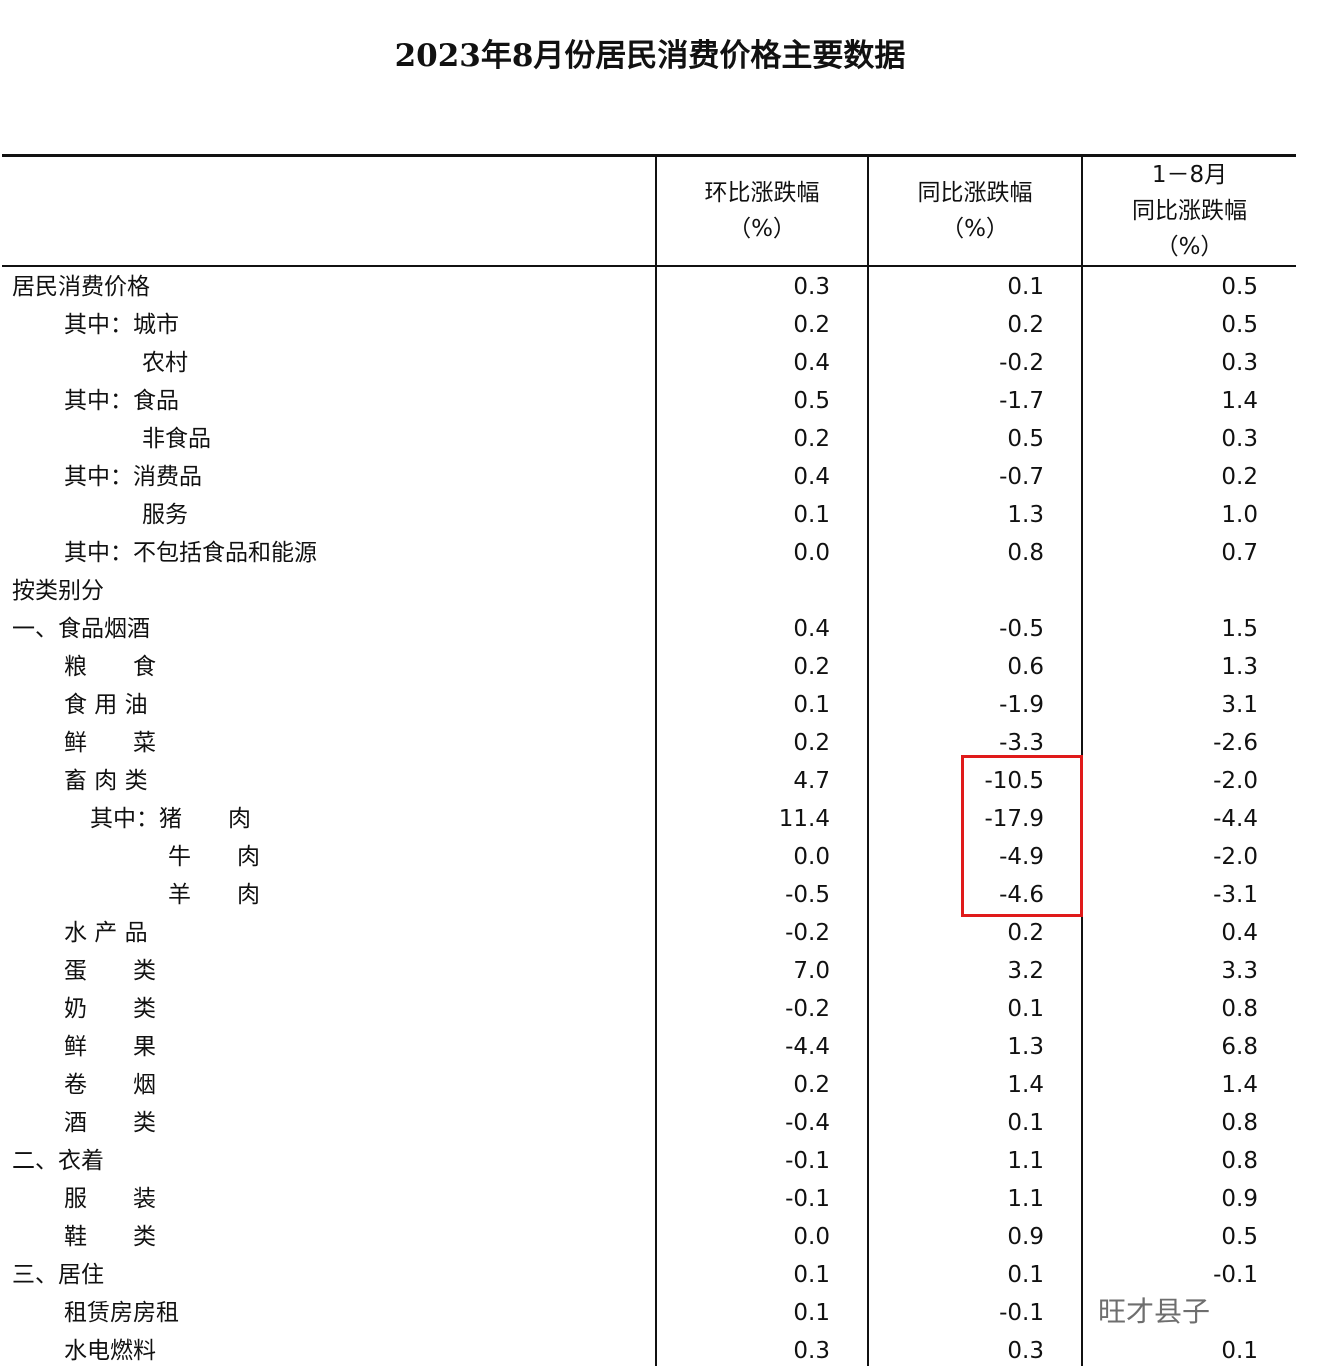 This screenshot has height=1370, width=1330. What do you see at coordinates (1025, 439) in the screenshot?
I see `yoy-value: 0.5` at bounding box center [1025, 439].